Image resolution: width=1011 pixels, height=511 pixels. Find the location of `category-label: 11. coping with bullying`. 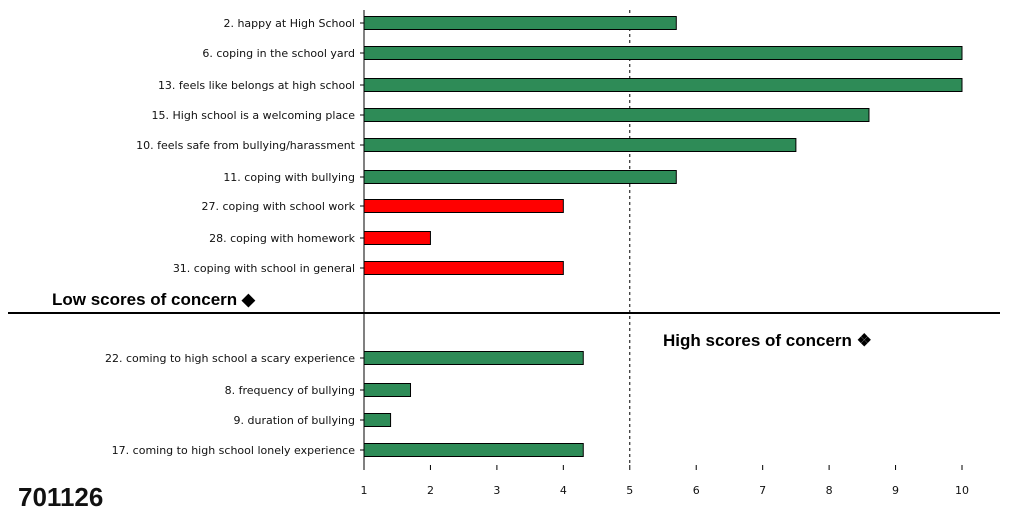

category-label: 11. coping with bullying is located at coordinates (289, 177).